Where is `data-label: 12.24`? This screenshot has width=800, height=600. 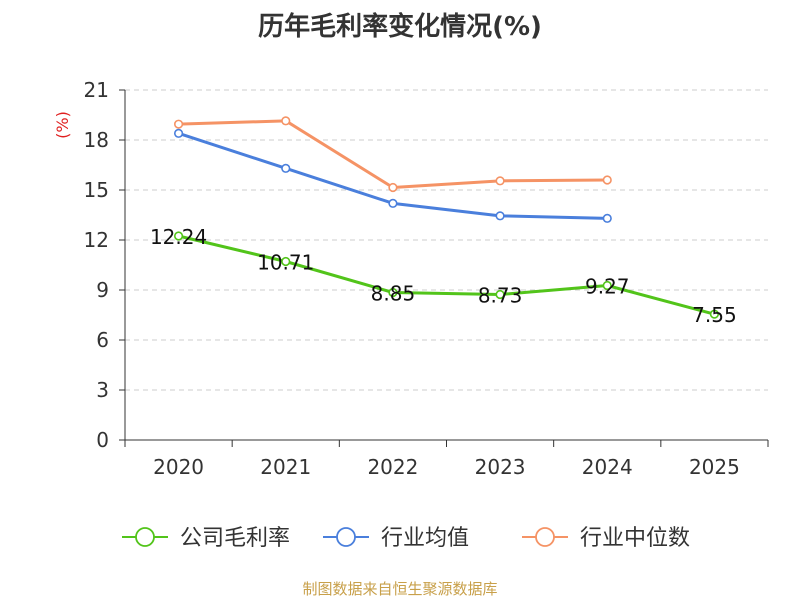 data-label: 12.24 is located at coordinates (178, 237).